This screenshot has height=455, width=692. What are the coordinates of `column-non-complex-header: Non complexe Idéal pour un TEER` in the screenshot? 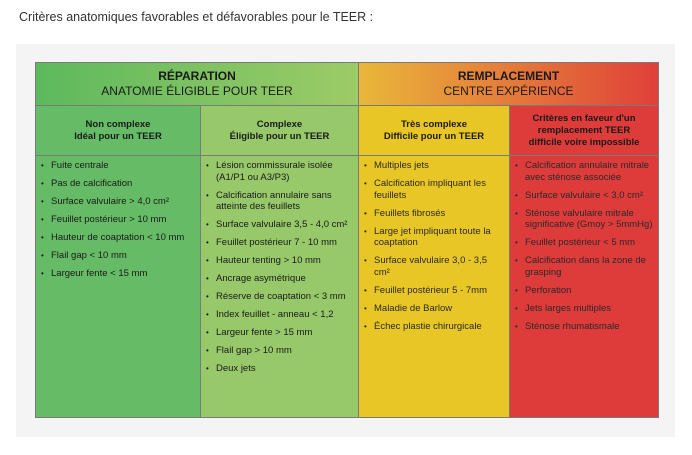 It's located at (118, 131).